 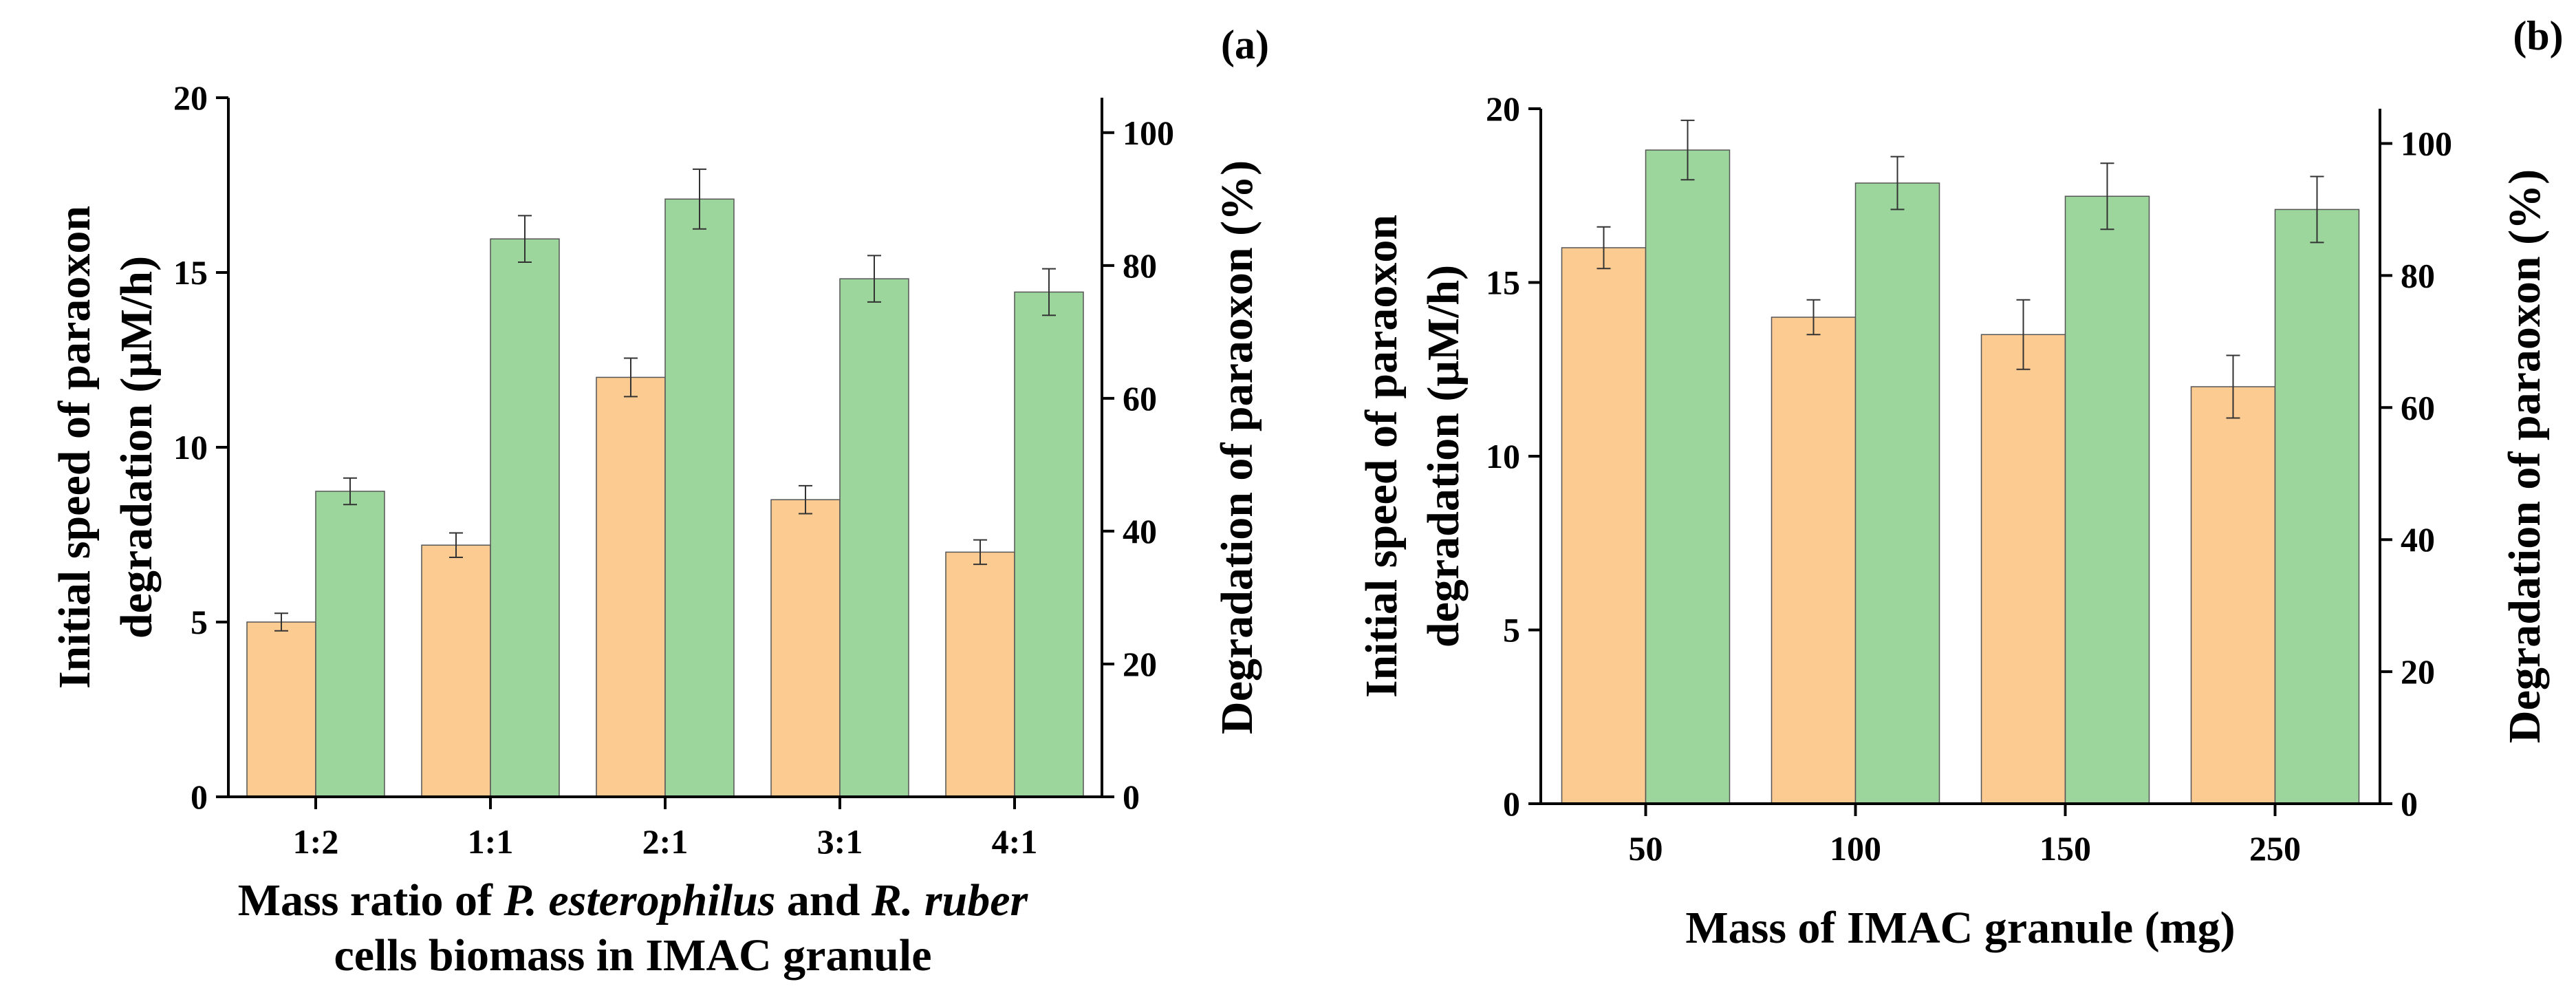 What do you see at coordinates (1245, 44) in the screenshot?
I see `panel-label: (a)` at bounding box center [1245, 44].